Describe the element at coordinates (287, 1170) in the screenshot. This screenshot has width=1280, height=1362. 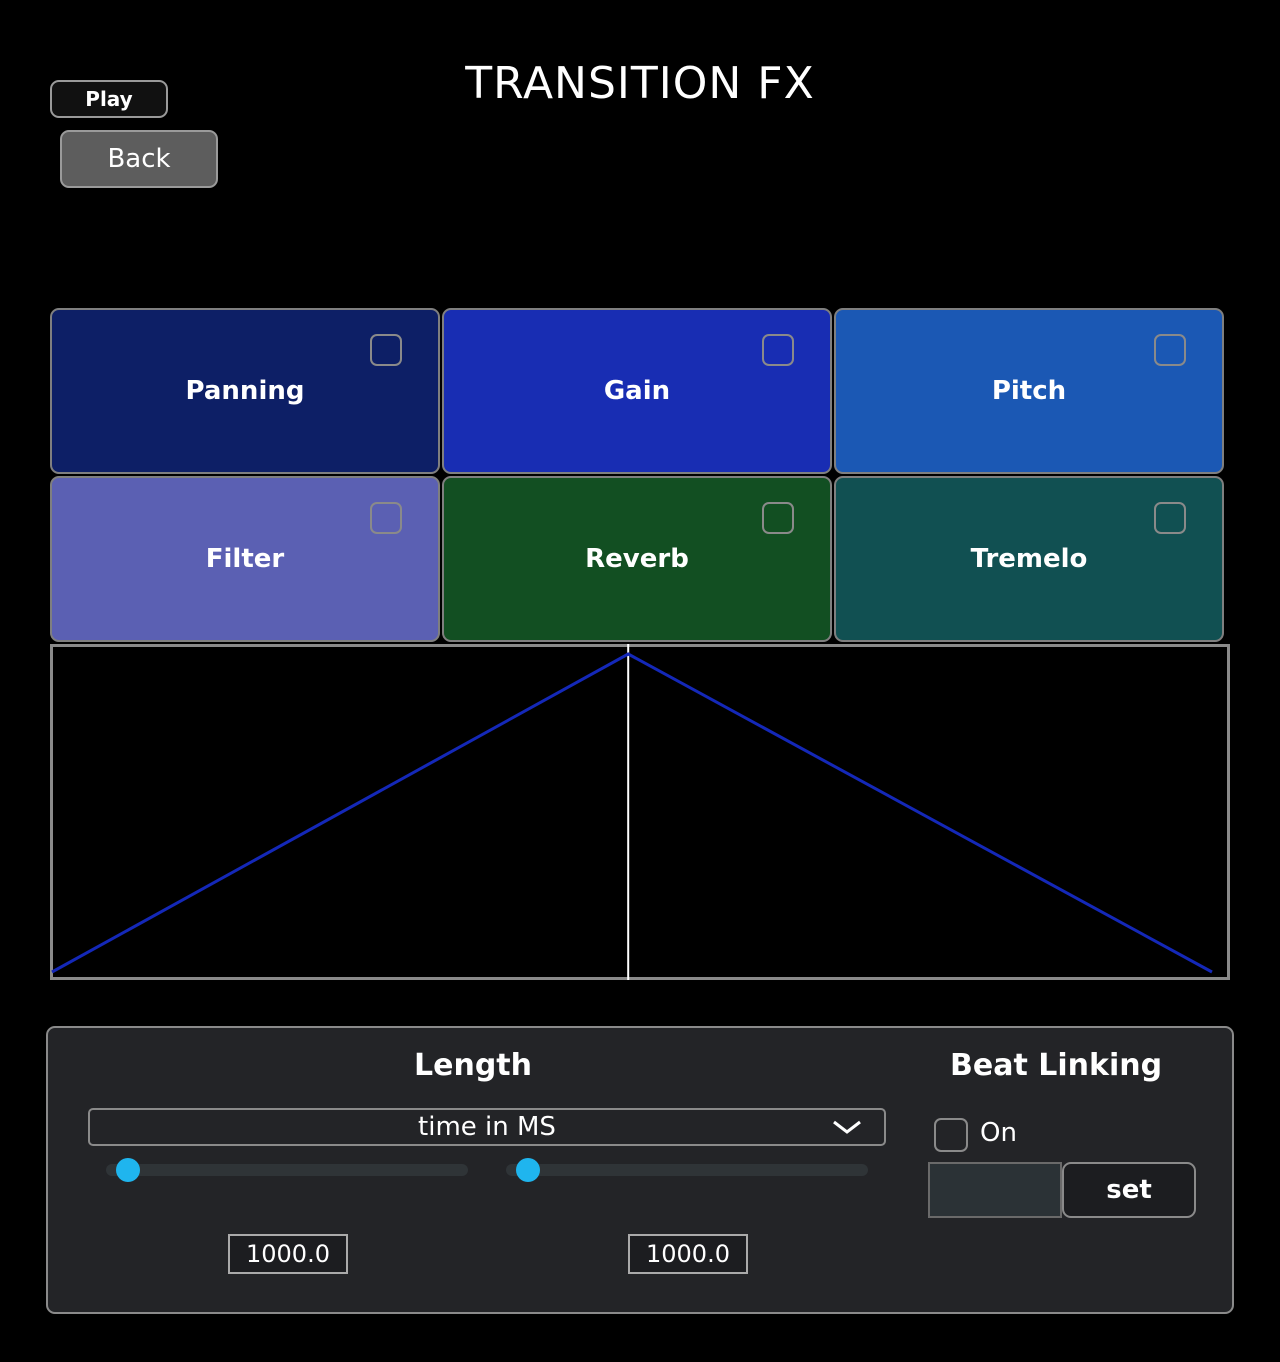
I see `length-slider-left` at that location.